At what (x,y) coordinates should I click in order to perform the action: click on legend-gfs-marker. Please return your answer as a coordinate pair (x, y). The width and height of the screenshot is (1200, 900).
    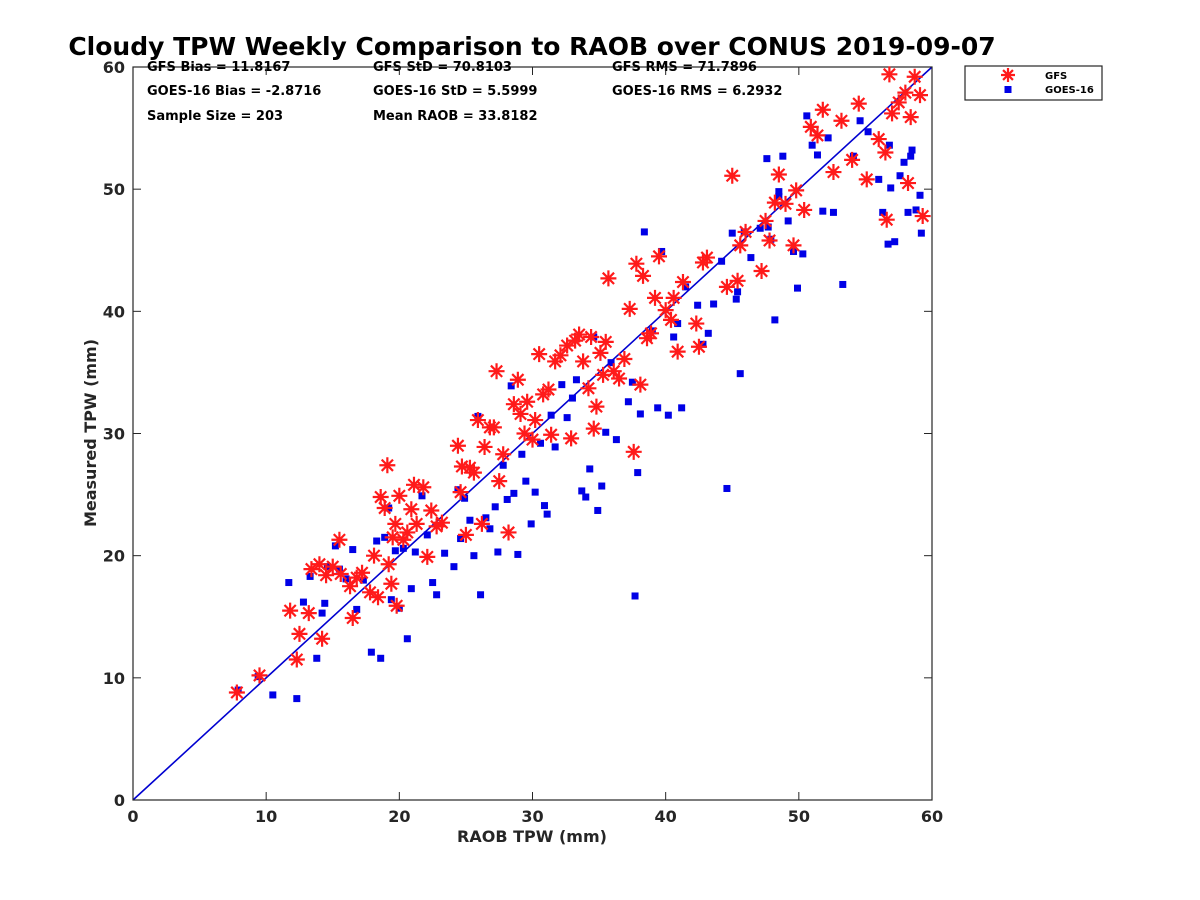
    Looking at the image, I should click on (1008, 75).